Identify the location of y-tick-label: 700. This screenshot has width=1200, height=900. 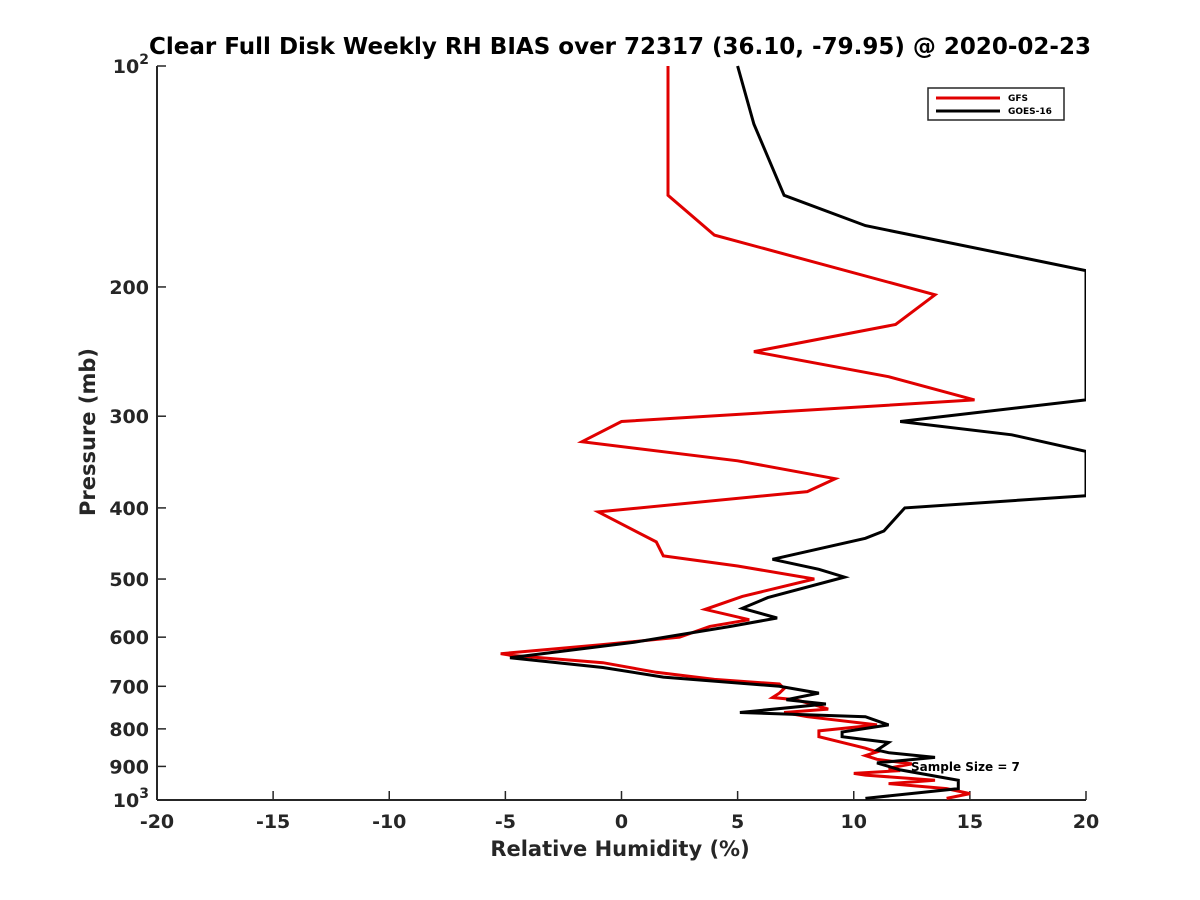
(129, 687).